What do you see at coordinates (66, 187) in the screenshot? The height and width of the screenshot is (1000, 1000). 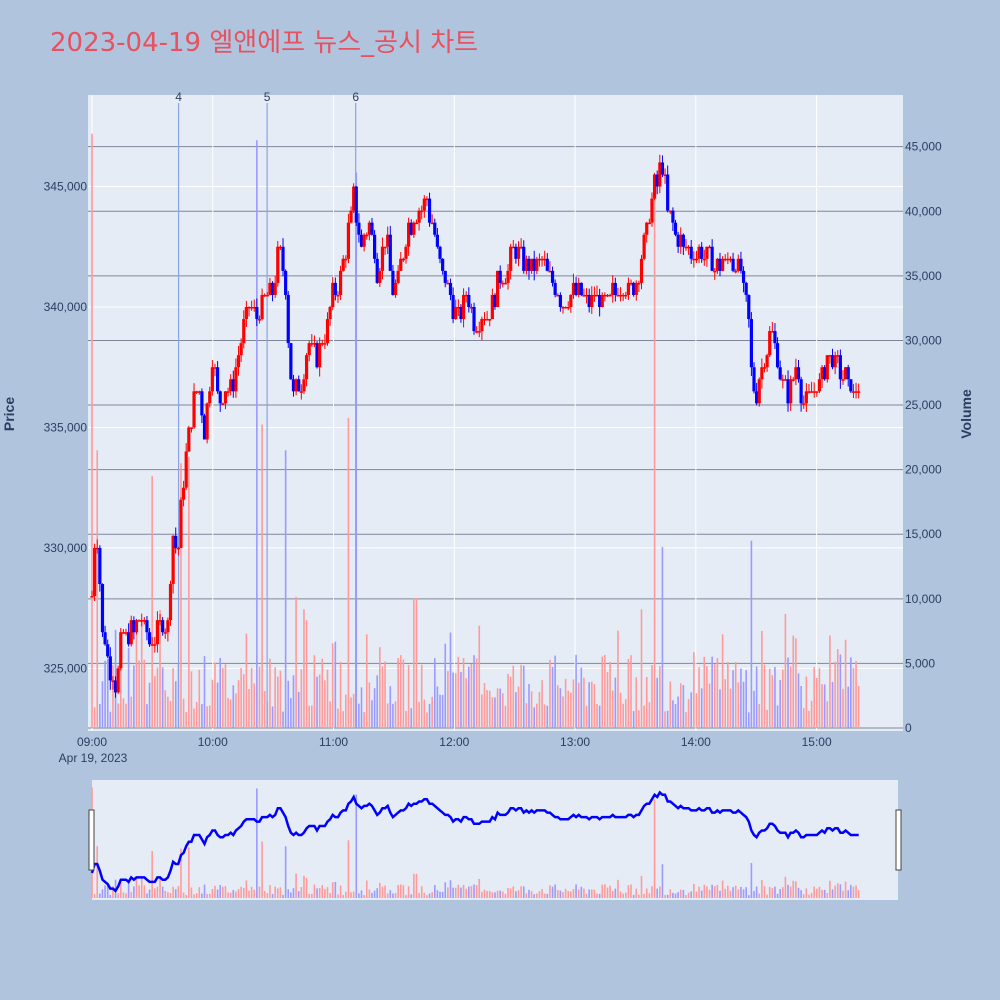 I see `price-tick-label: 345,000` at bounding box center [66, 187].